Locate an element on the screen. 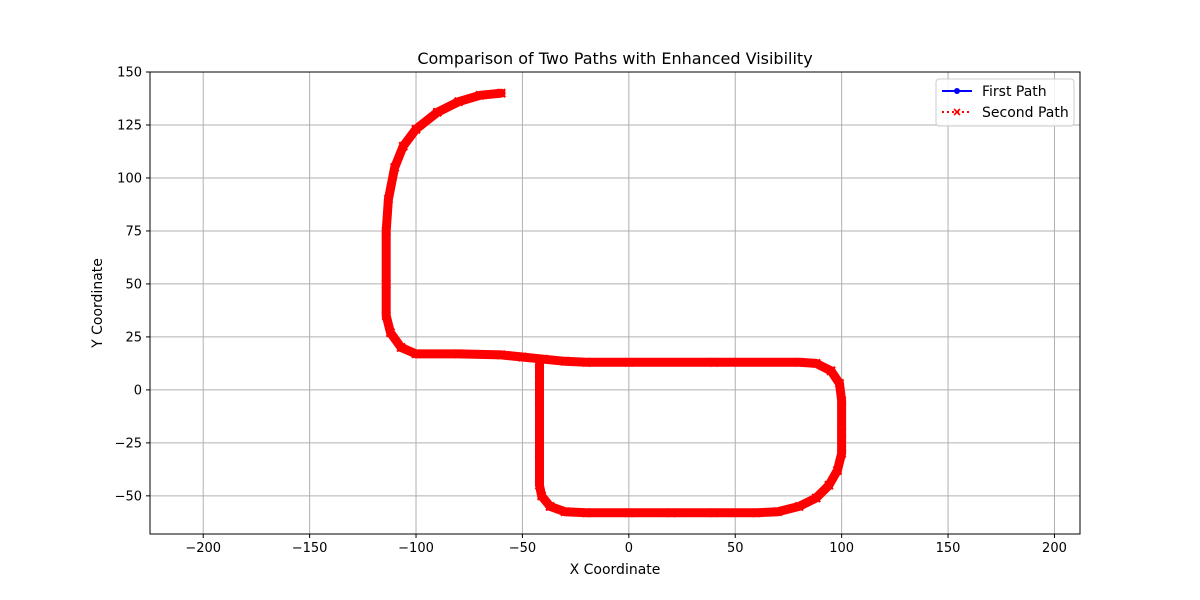 This screenshot has height=600, width=1200. x-tick-label: 100 is located at coordinates (841, 548).